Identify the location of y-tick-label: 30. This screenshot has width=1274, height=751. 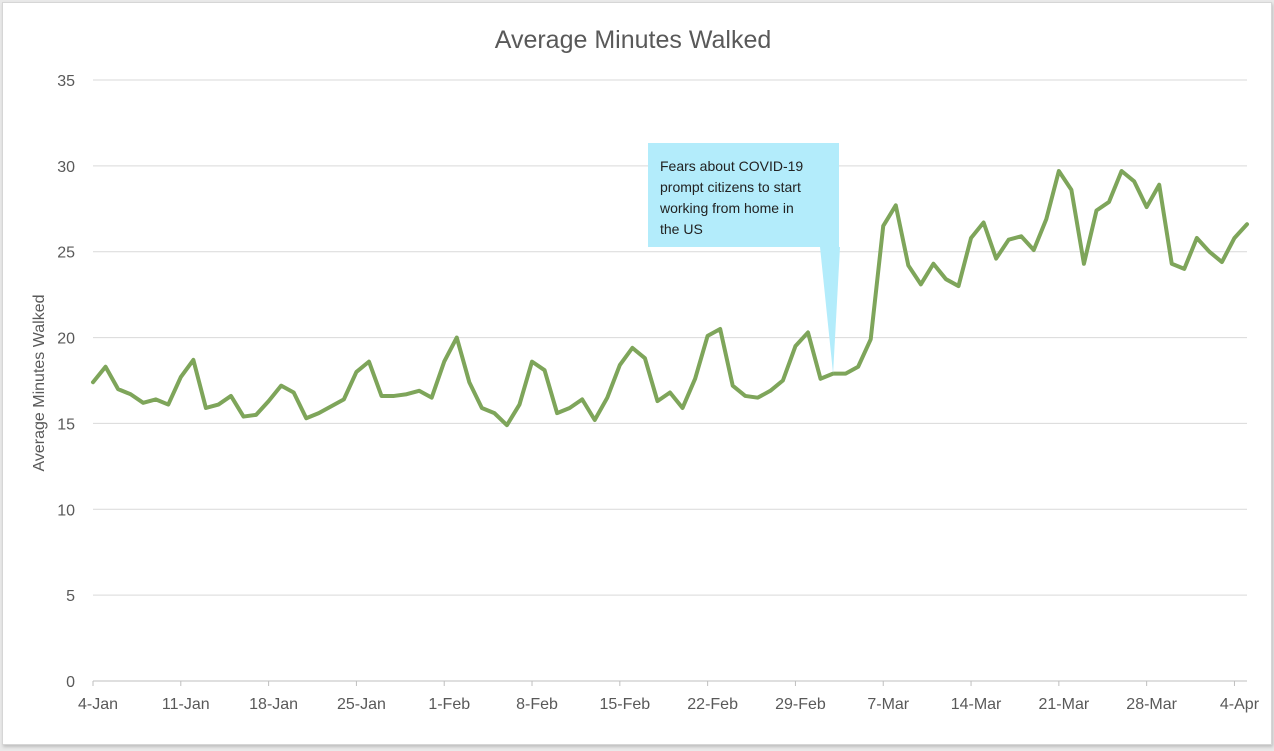
(66, 167).